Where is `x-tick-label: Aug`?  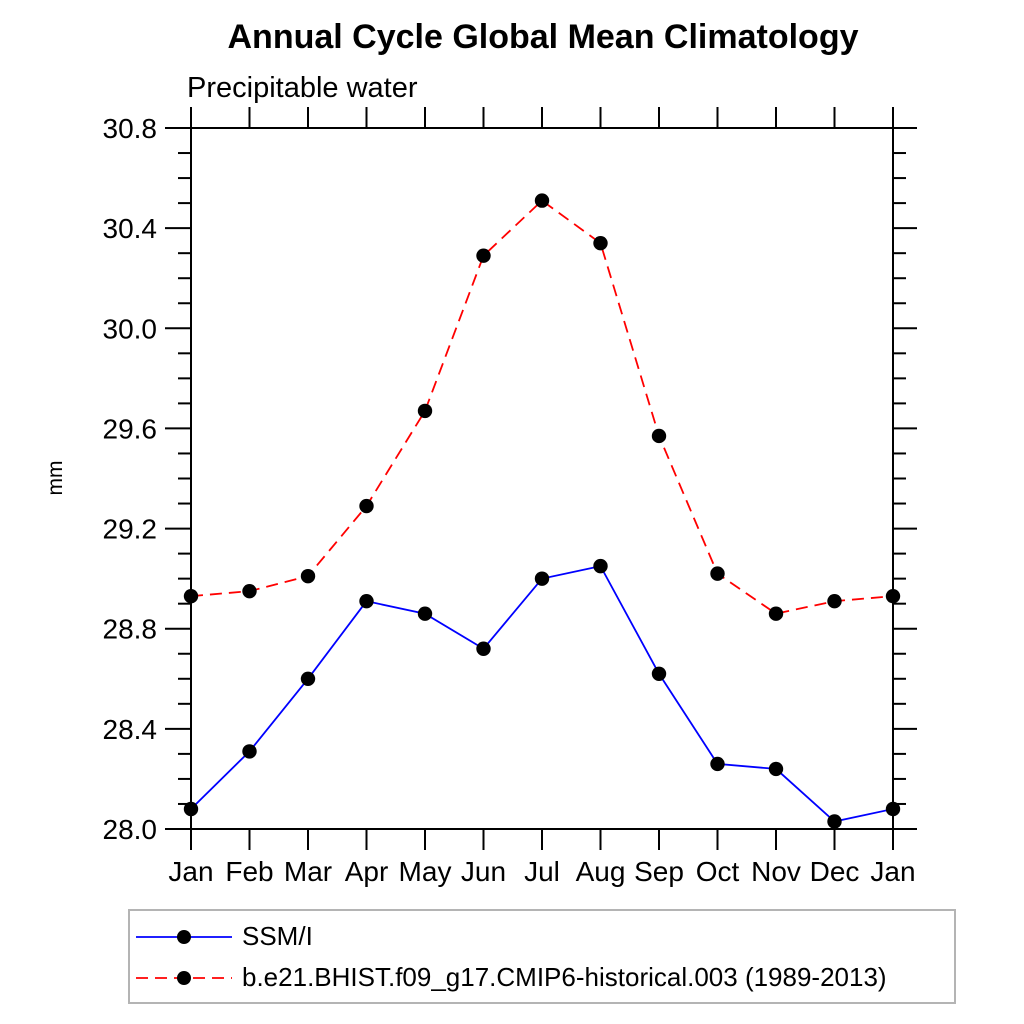
x-tick-label: Aug is located at coordinates (601, 871).